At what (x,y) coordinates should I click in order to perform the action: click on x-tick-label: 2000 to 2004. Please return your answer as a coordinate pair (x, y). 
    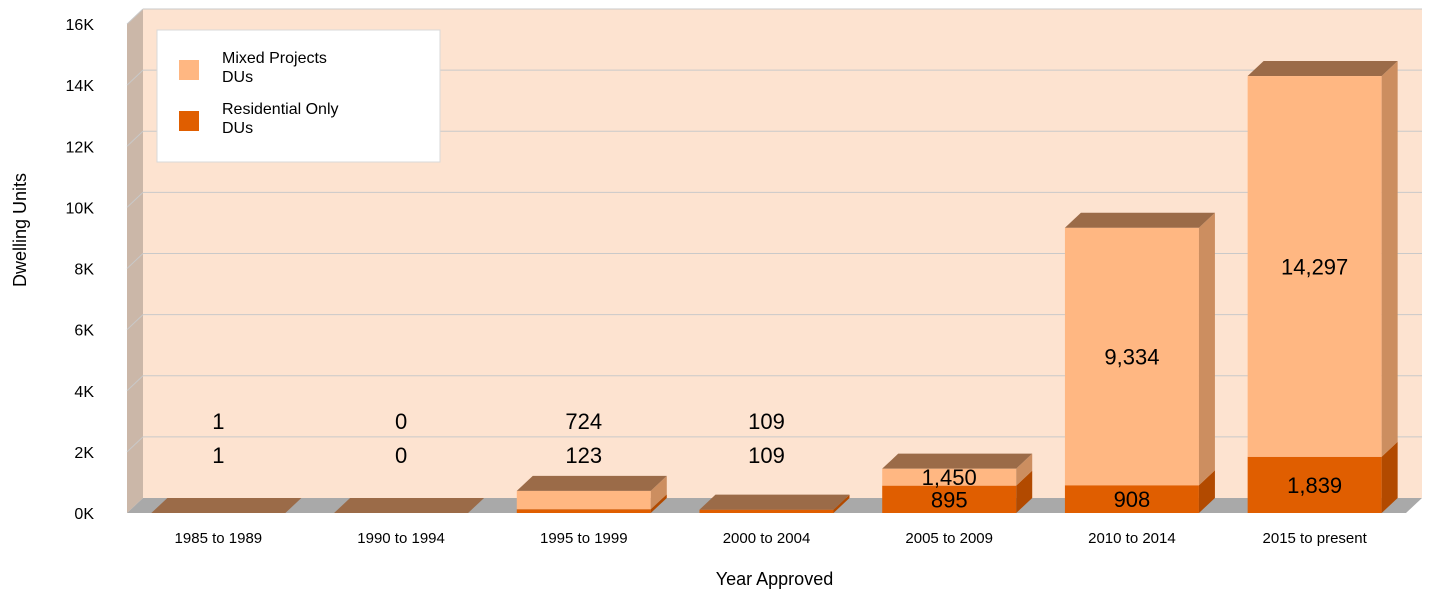
    Looking at the image, I should click on (767, 538).